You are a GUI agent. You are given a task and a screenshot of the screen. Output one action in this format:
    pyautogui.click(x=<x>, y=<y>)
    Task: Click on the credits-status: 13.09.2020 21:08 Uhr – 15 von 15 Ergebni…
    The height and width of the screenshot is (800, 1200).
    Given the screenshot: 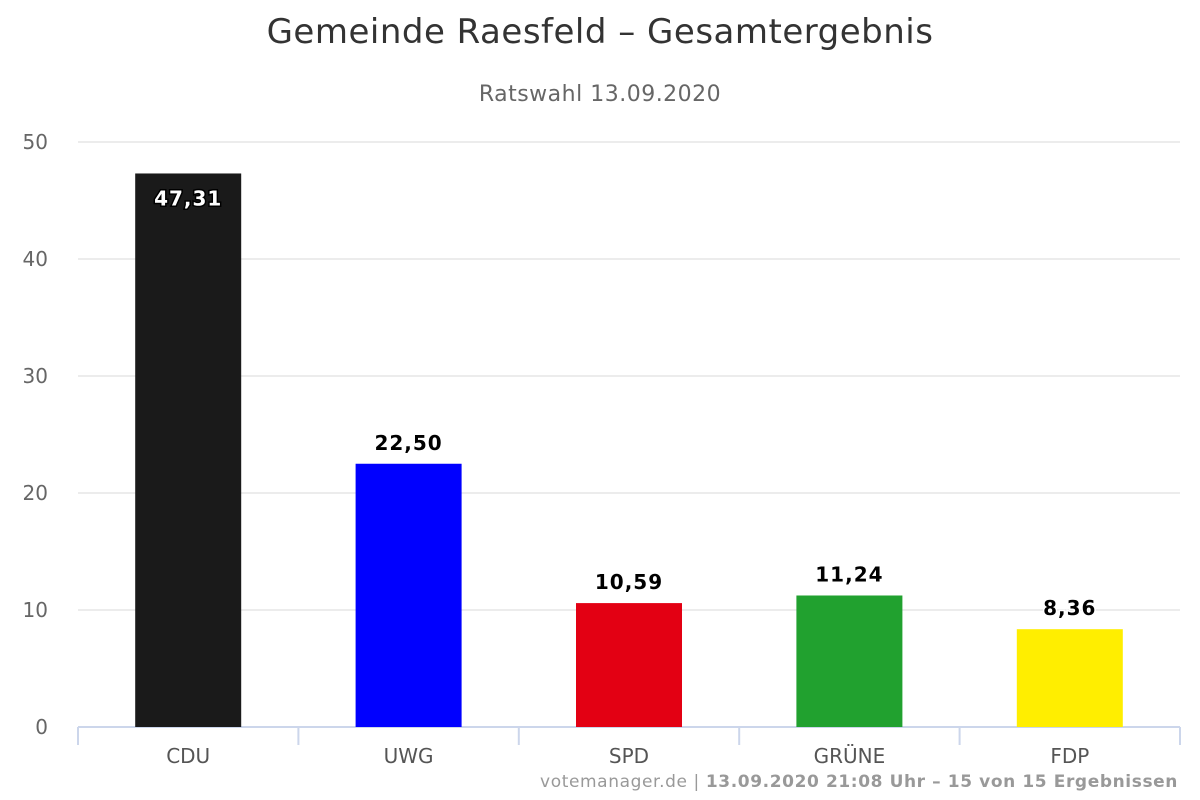 What is the action you would take?
    pyautogui.click(x=941, y=782)
    